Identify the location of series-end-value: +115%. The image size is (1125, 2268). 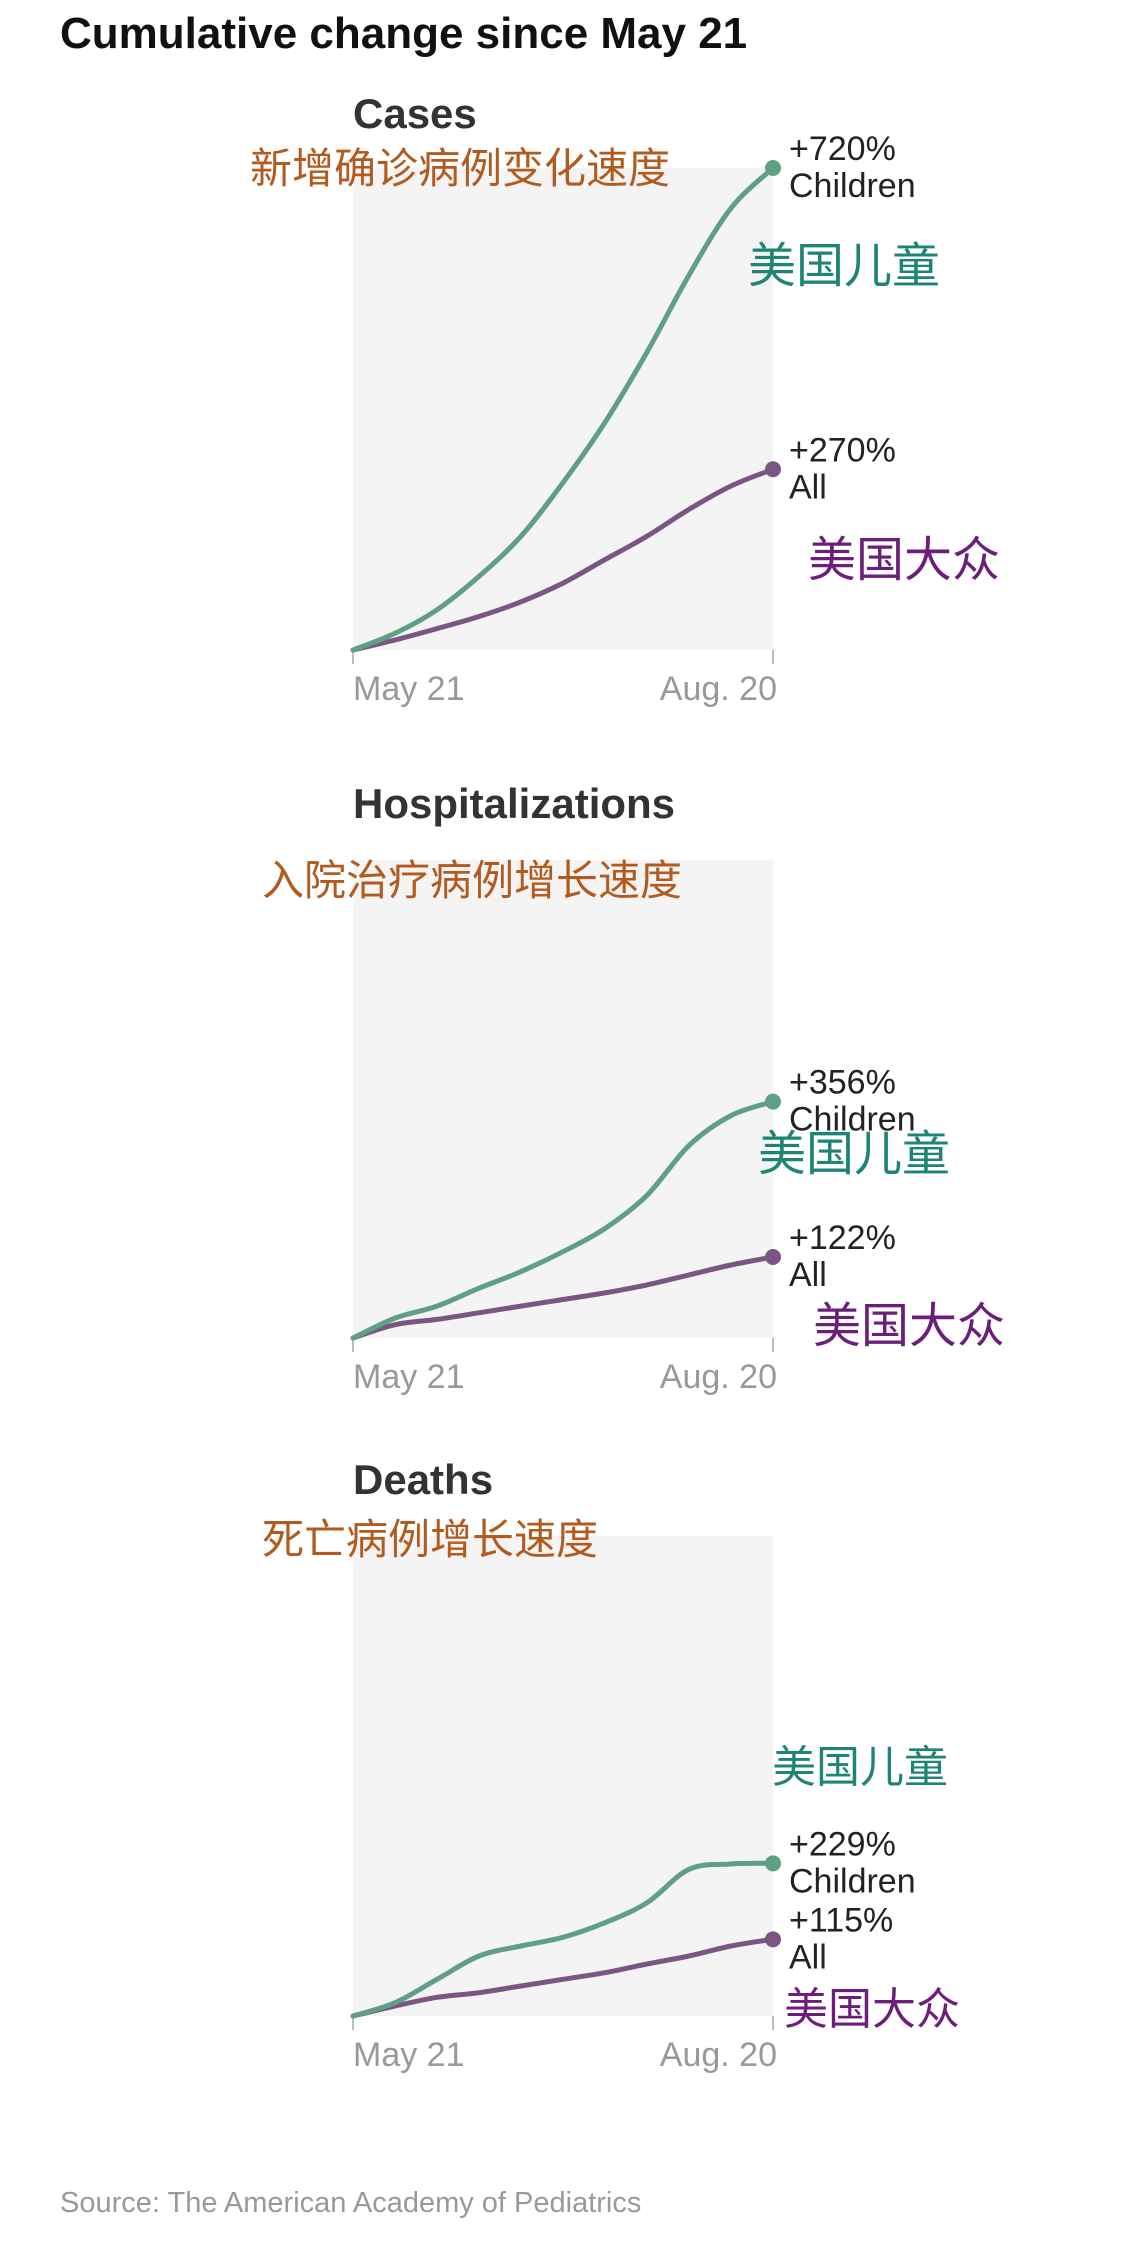
(841, 1920).